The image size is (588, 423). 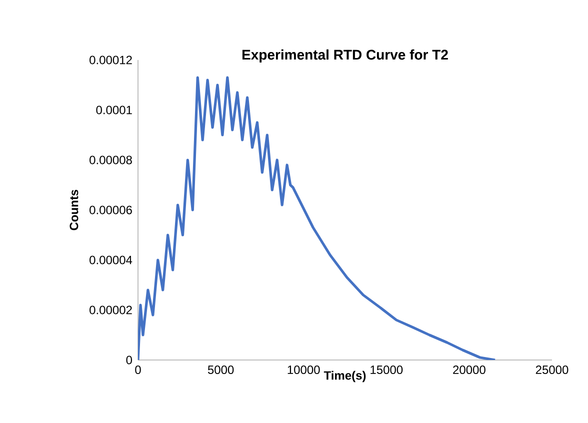 What do you see at coordinates (111, 310) in the screenshot?
I see `y-tick-label: 0.00002` at bounding box center [111, 310].